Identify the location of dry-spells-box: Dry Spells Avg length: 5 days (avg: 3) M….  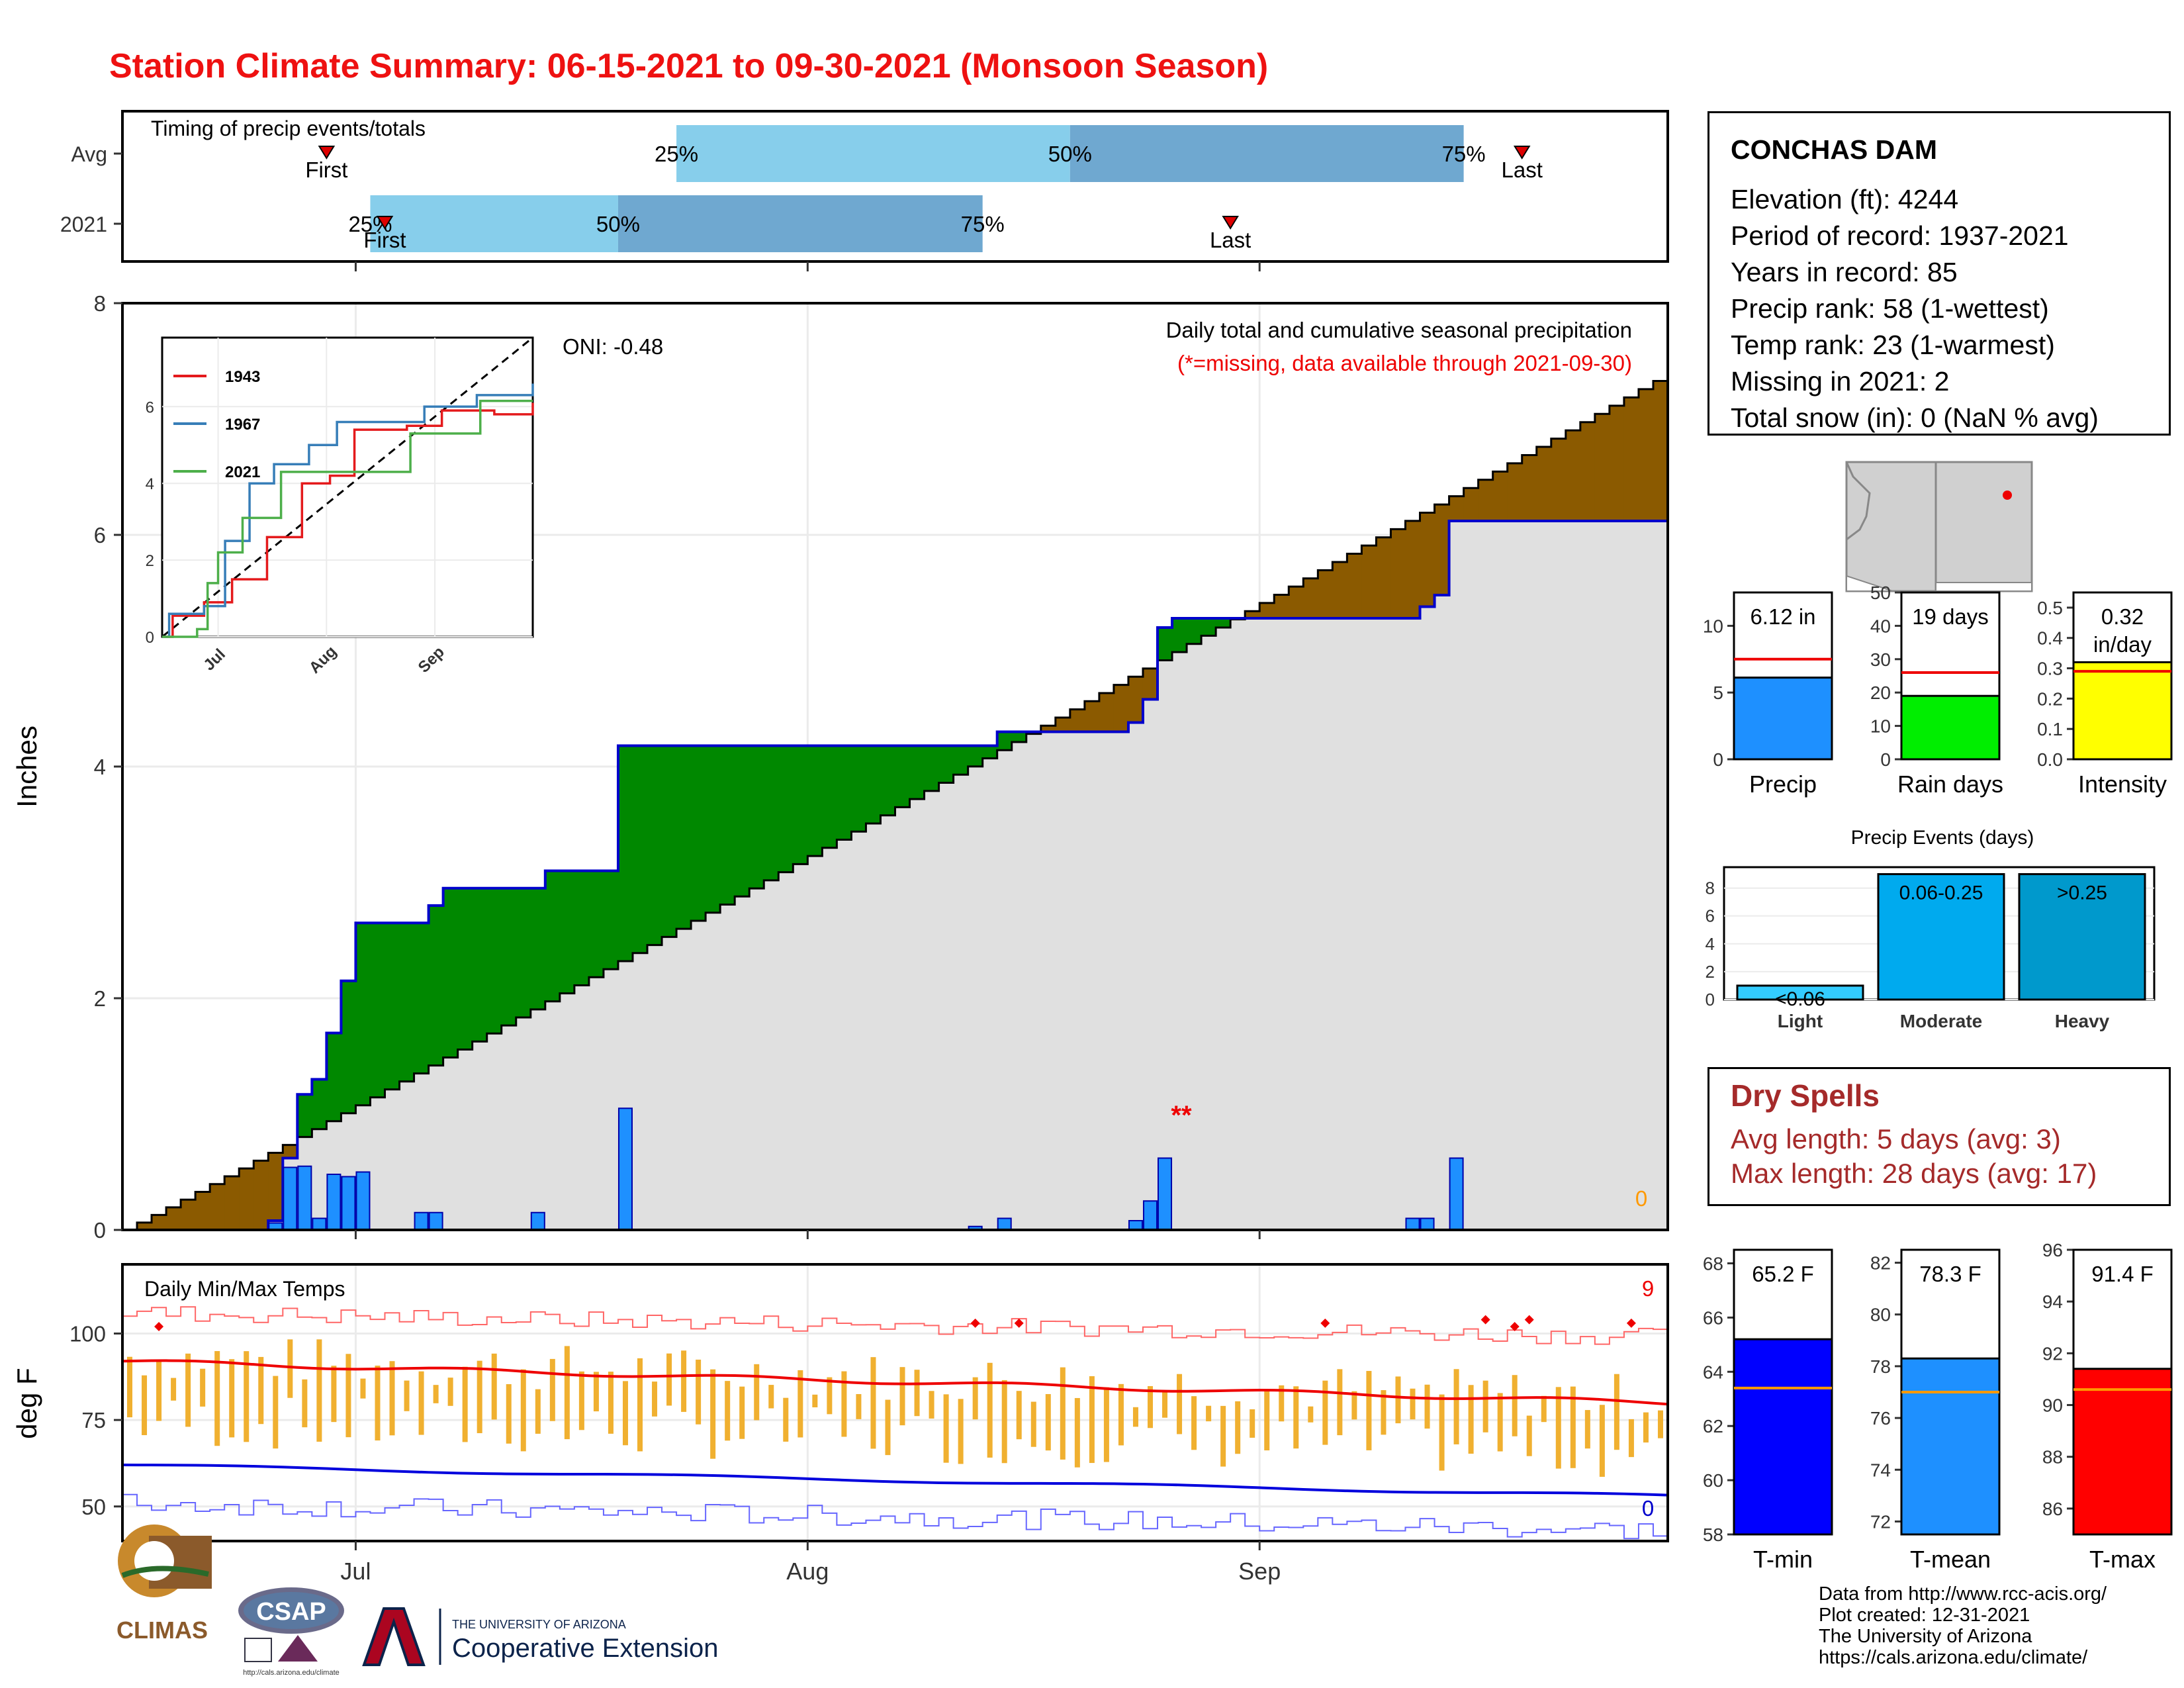
(1939, 1136).